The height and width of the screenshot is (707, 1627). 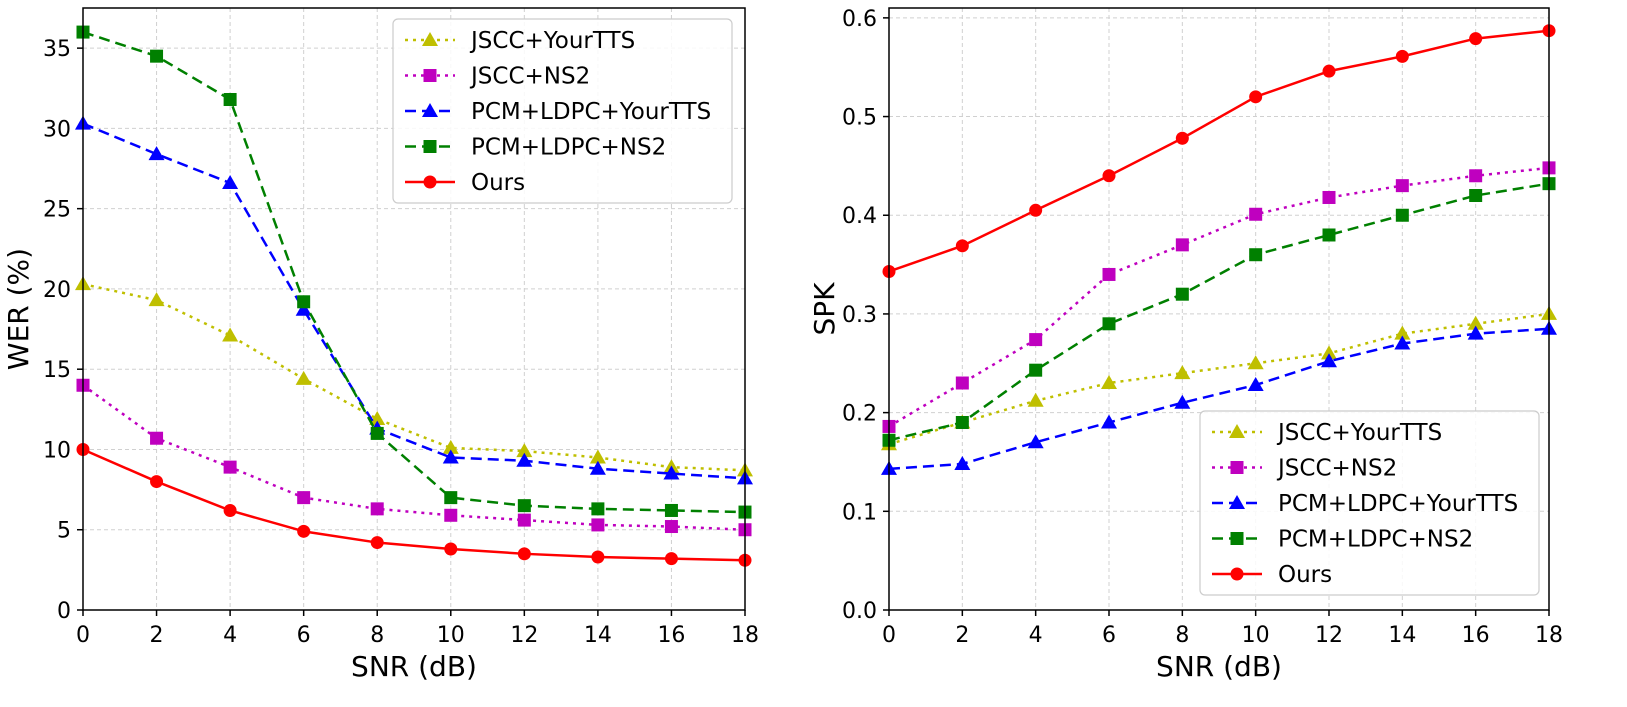 What do you see at coordinates (859, 611) in the screenshot?
I see `y-tick-label: 0.0` at bounding box center [859, 611].